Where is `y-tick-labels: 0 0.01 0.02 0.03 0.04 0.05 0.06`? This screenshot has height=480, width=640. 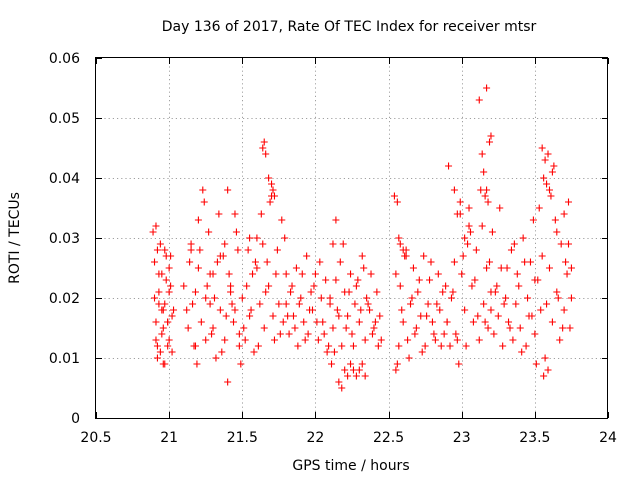
y-tick-labels: 0 0.01 0.02 0.03 0.04 0.05 0.06 is located at coordinates (64, 239).